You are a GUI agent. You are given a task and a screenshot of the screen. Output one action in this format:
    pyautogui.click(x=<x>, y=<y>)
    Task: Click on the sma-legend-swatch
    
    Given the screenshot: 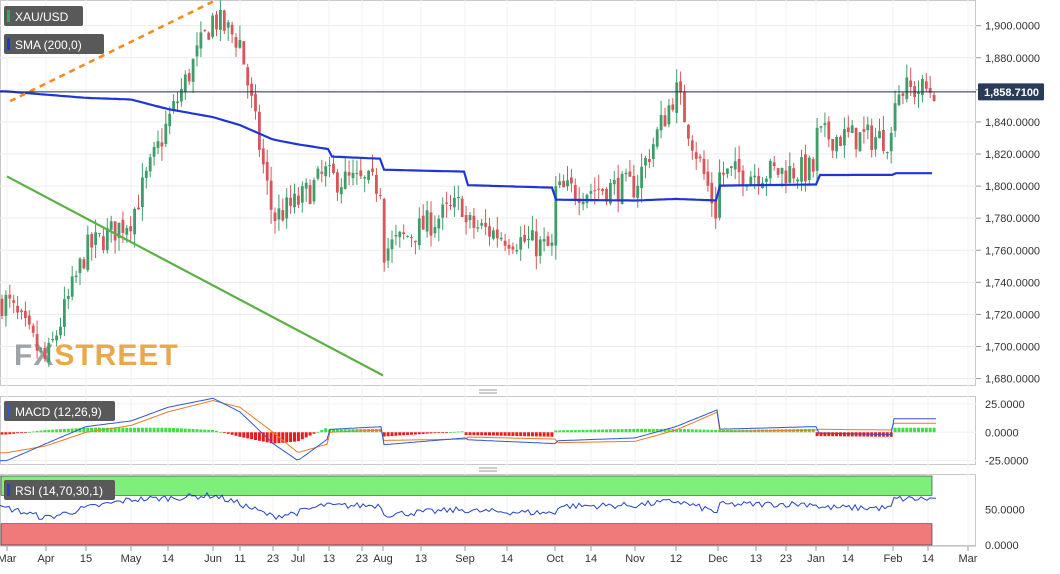 What is the action you would take?
    pyautogui.click(x=8, y=44)
    